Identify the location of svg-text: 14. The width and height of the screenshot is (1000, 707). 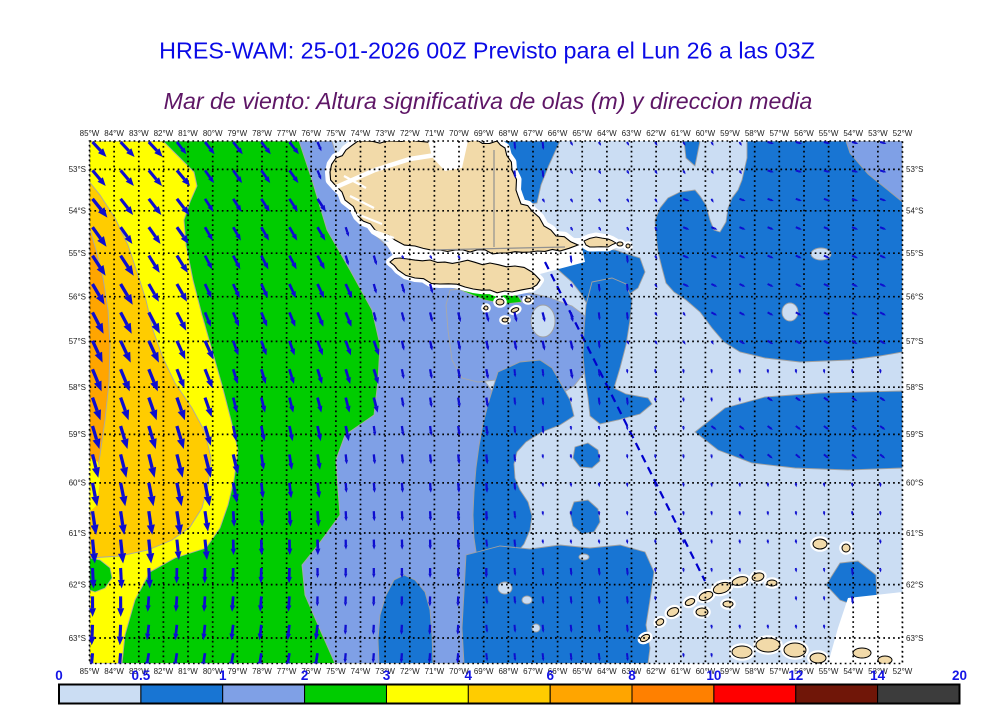
(878, 675).